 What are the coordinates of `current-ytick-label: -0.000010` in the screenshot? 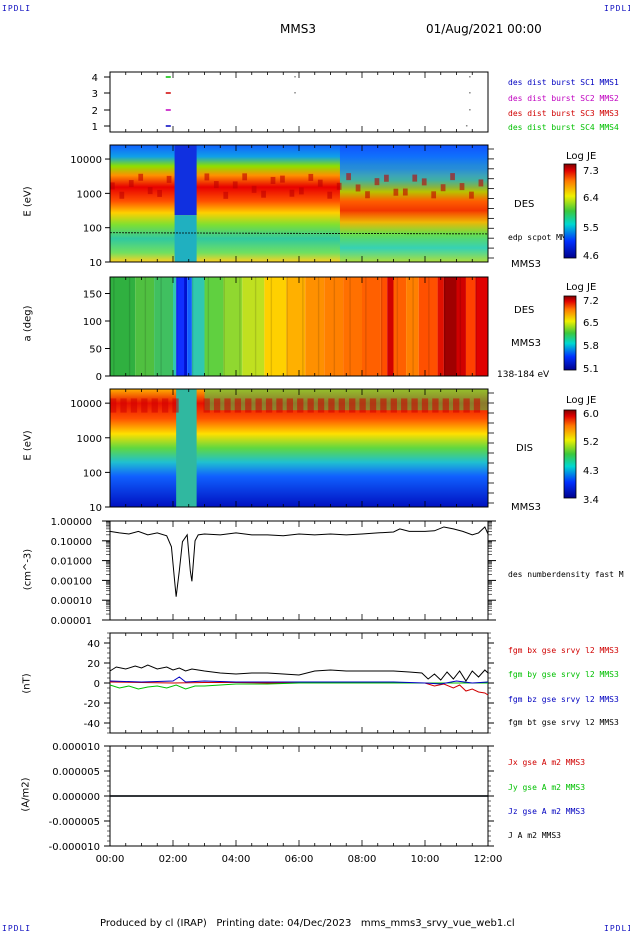 It's located at (74, 847).